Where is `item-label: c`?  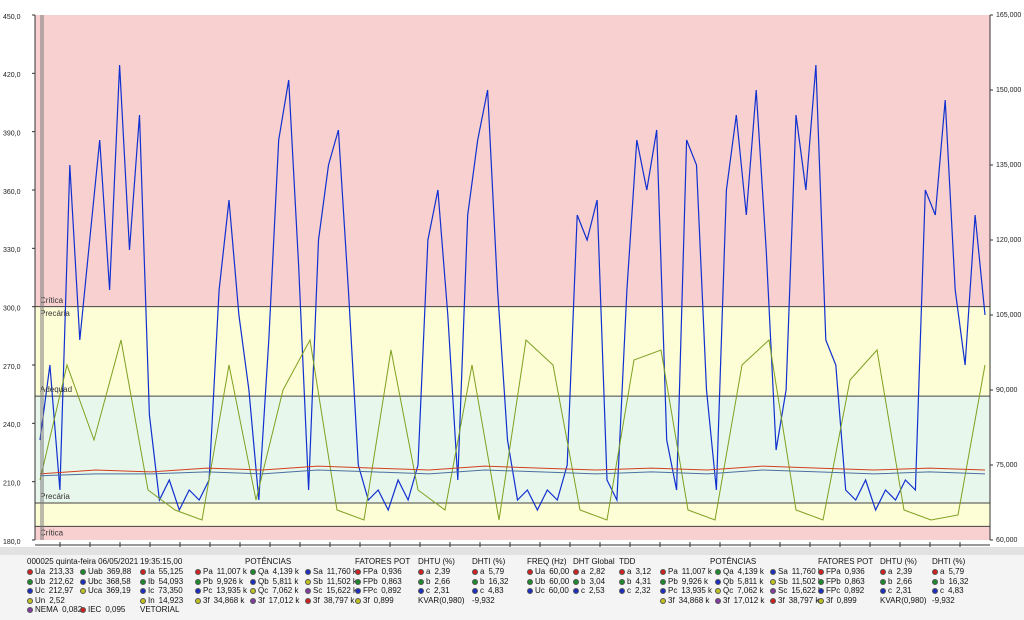
item-label: c is located at coordinates (583, 590).